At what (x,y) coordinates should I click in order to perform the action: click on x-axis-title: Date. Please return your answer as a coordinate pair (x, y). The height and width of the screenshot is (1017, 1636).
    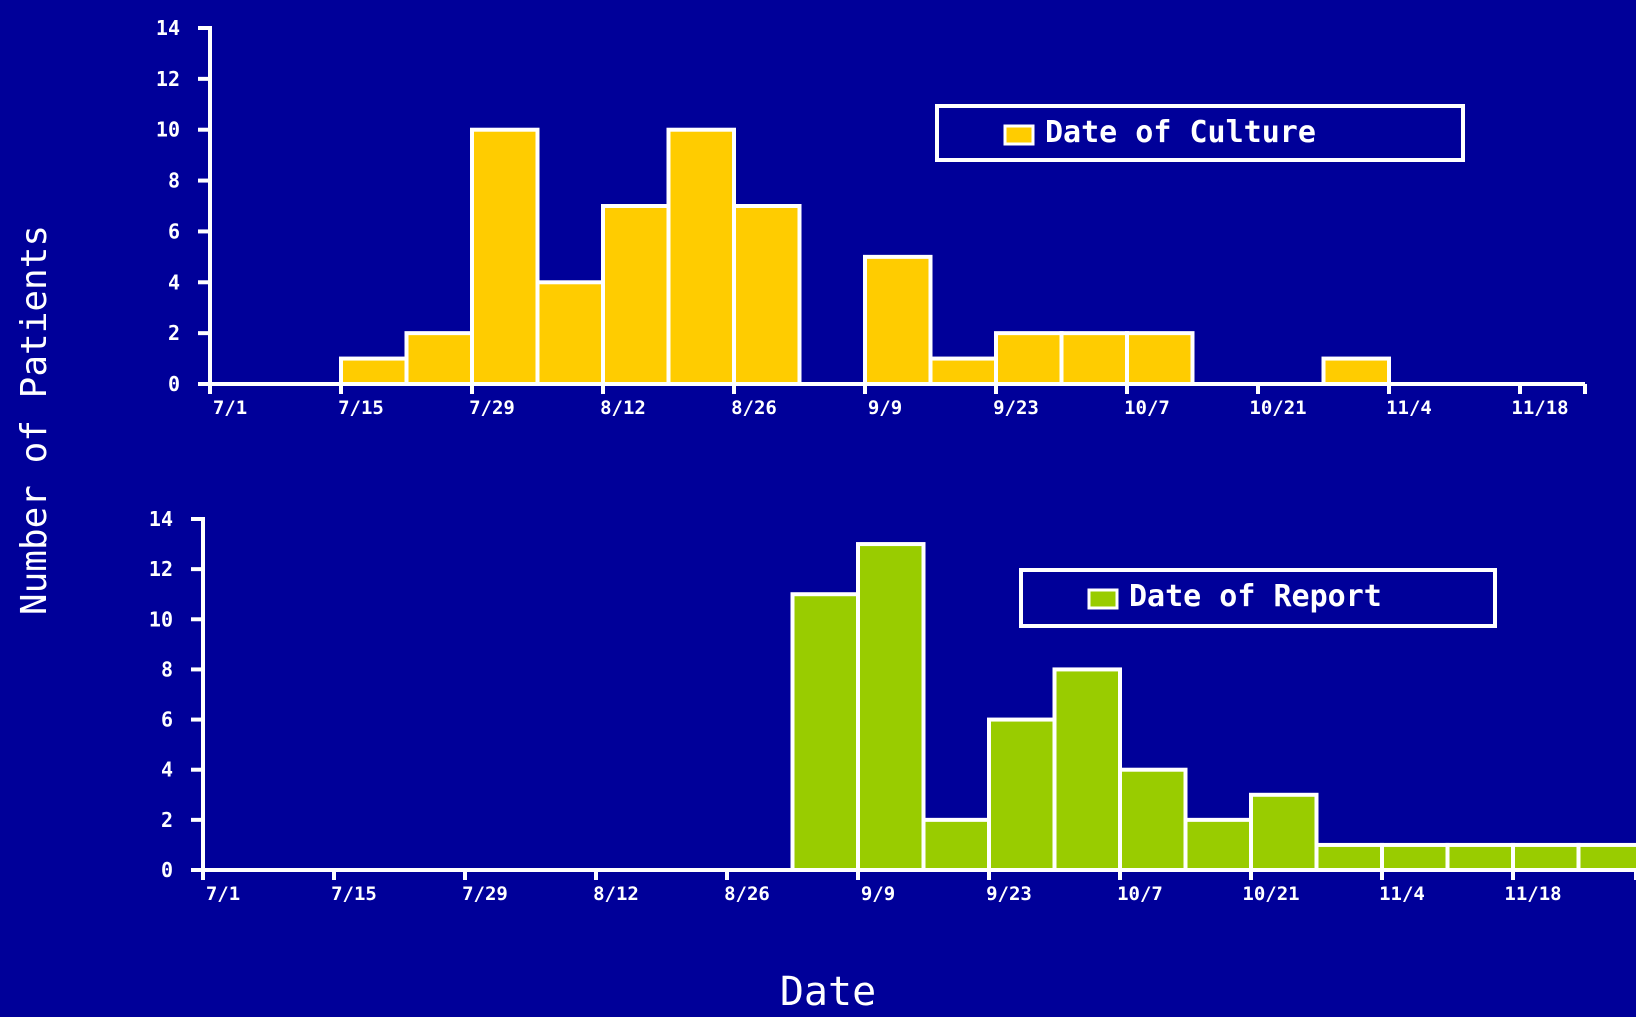
    Looking at the image, I should click on (828, 991).